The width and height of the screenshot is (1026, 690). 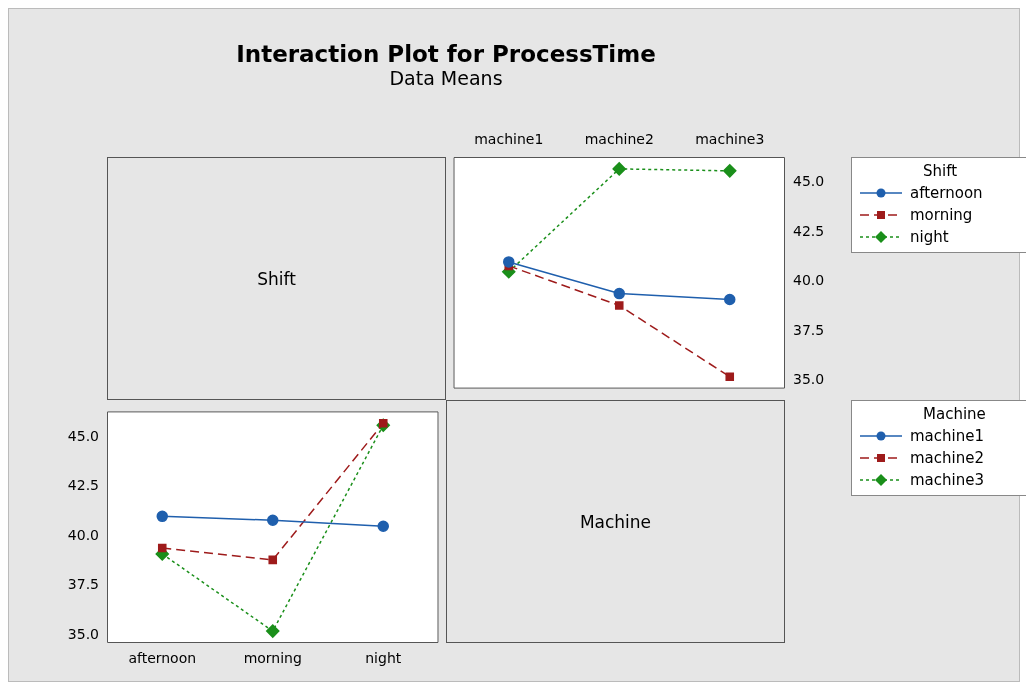 I want to click on legend-label: machine2, so click(x=947, y=458).